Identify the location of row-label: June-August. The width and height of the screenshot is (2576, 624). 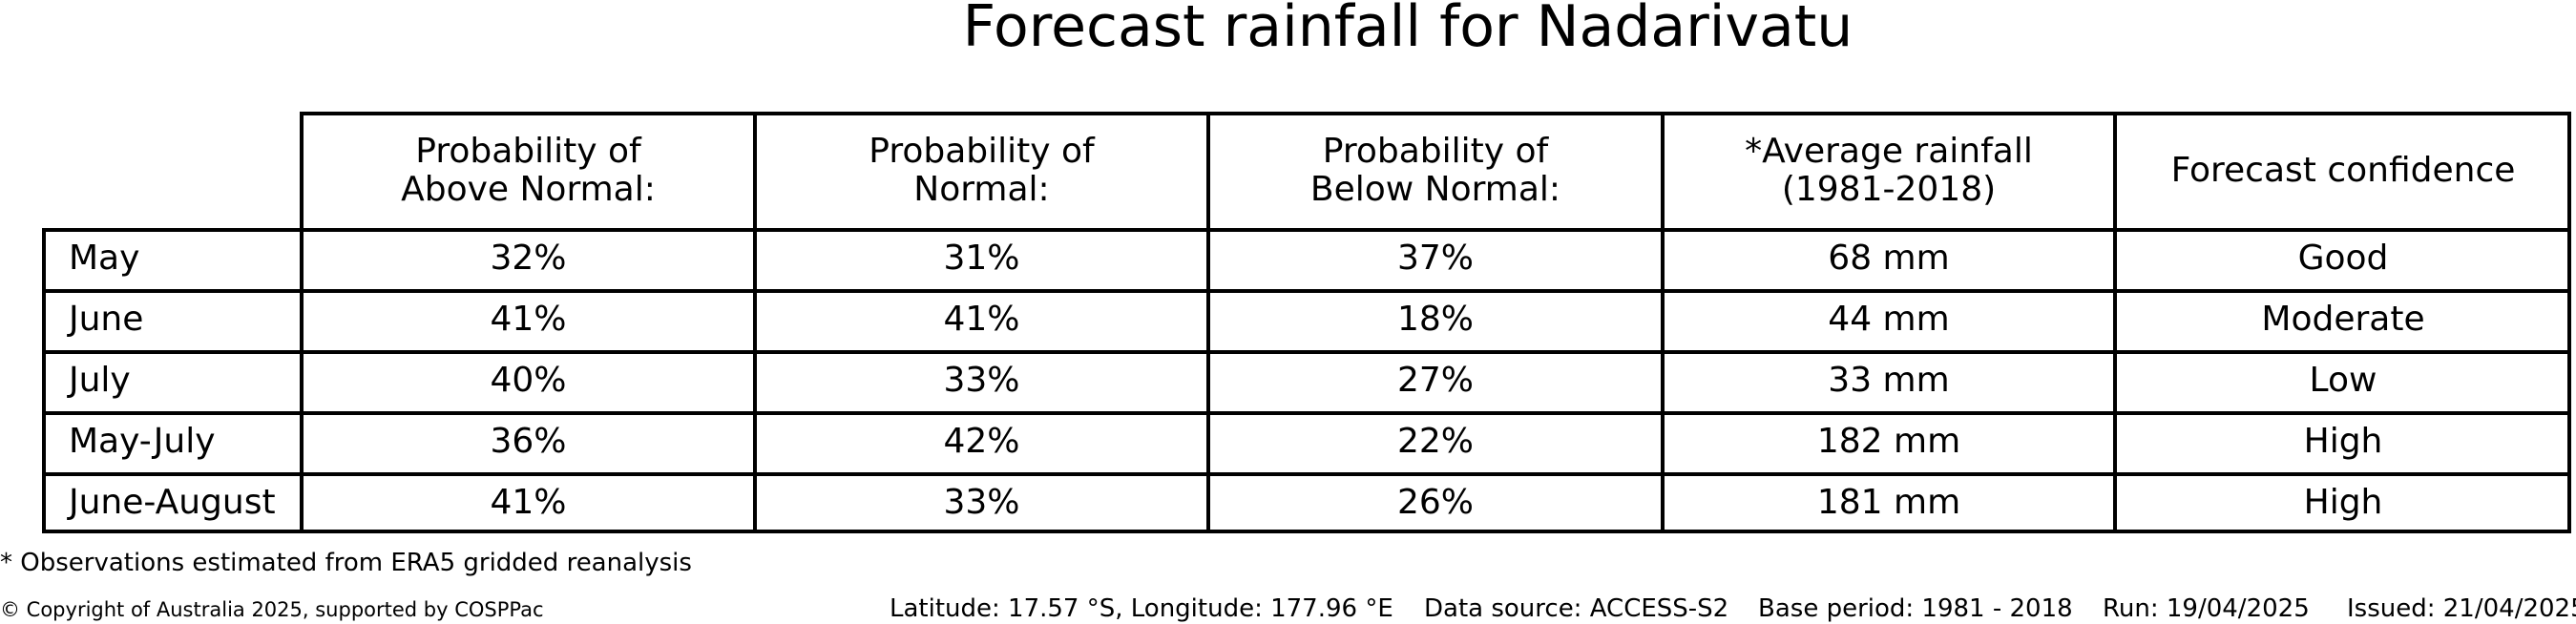
(172, 503).